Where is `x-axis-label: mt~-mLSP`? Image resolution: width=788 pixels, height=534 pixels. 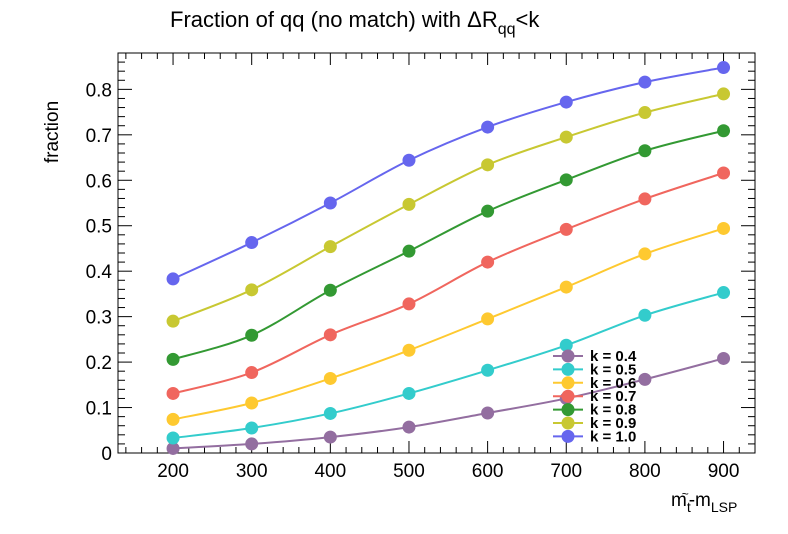 x-axis-label: mt~-mLSP is located at coordinates (704, 501).